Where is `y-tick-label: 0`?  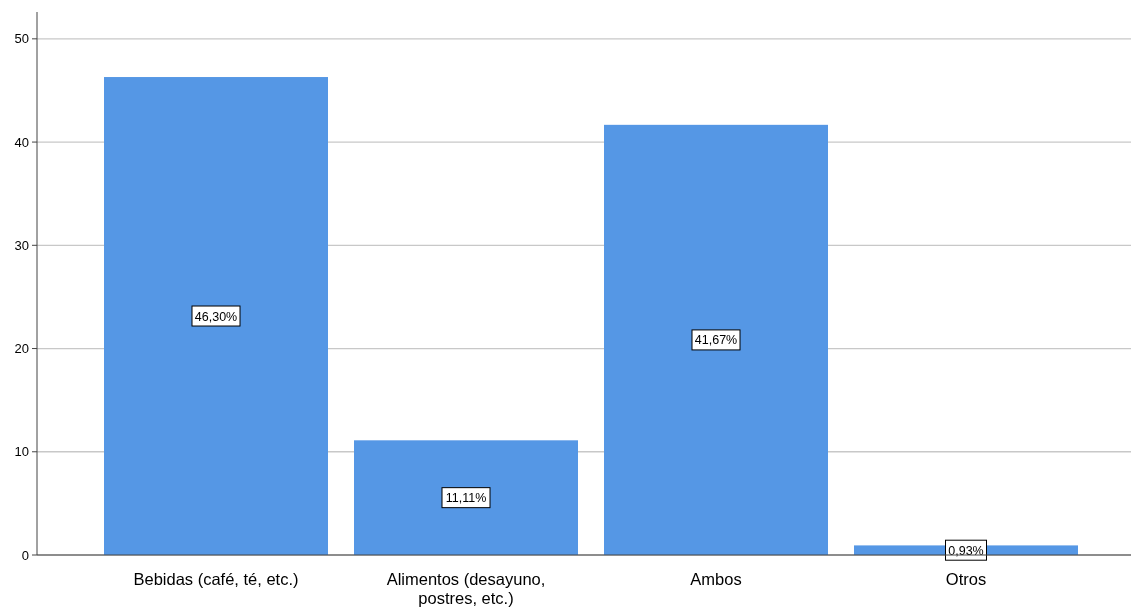
y-tick-label: 0 is located at coordinates (25, 555).